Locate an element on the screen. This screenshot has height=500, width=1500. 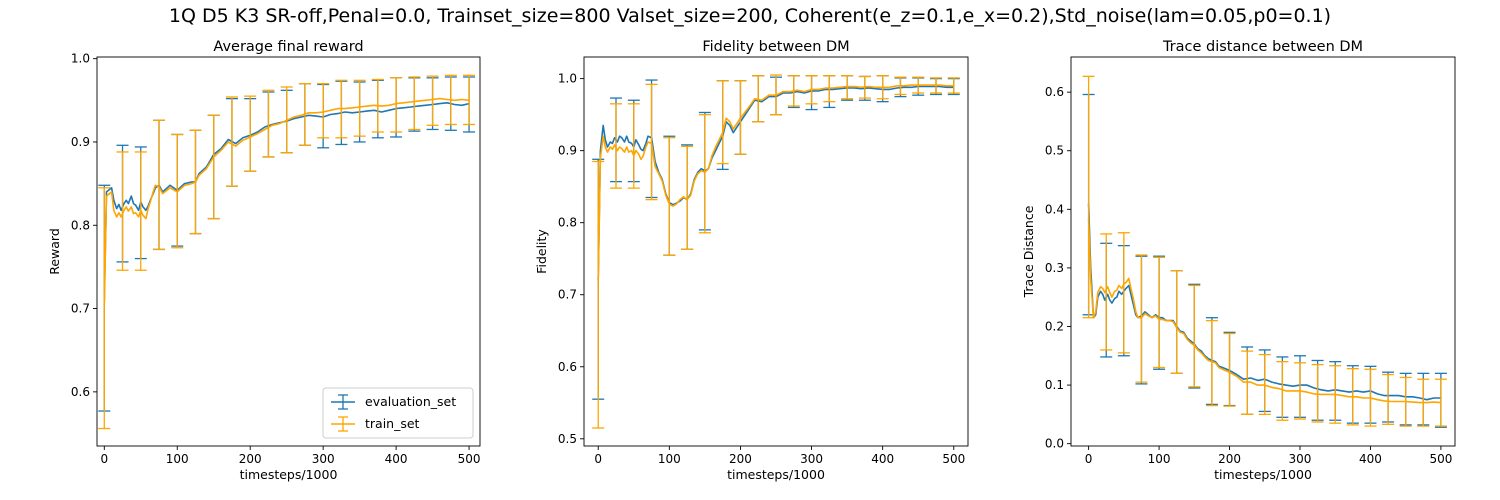
chart-title: Fidelity between DM is located at coordinates (775, 47).